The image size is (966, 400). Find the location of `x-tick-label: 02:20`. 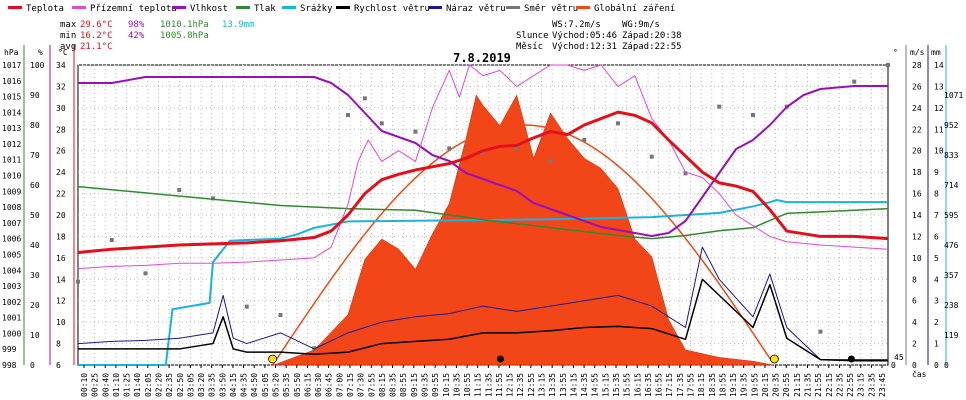

x-tick-label: 02:20 is located at coordinates (158, 385).